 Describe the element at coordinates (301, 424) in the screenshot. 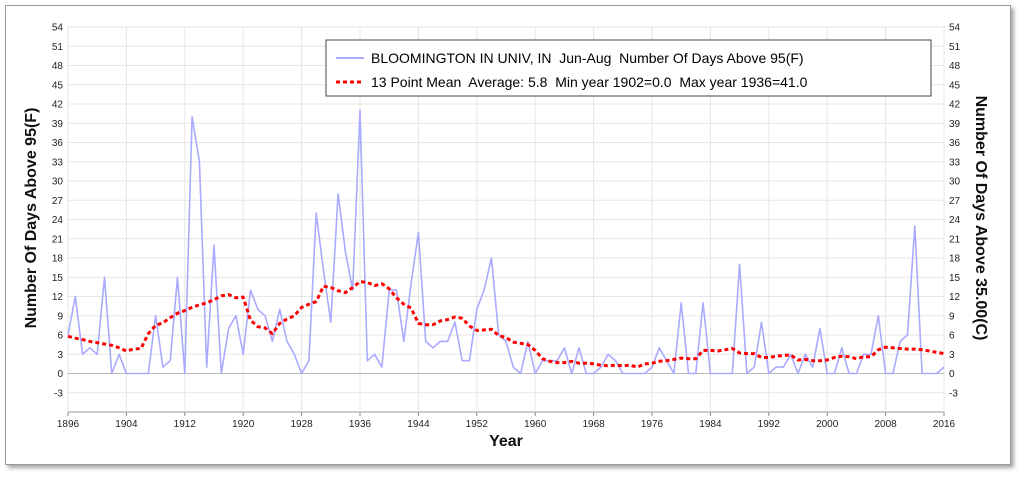

I see `x-tick-label: 1928` at that location.